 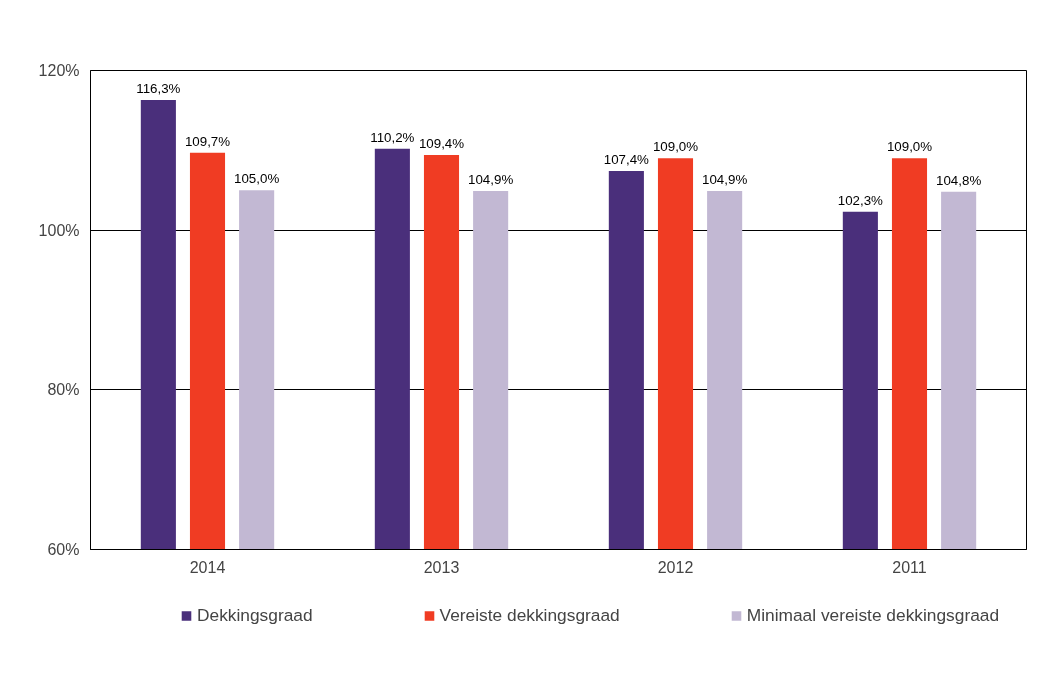 I want to click on data-label: 104,8%, so click(x=959, y=180).